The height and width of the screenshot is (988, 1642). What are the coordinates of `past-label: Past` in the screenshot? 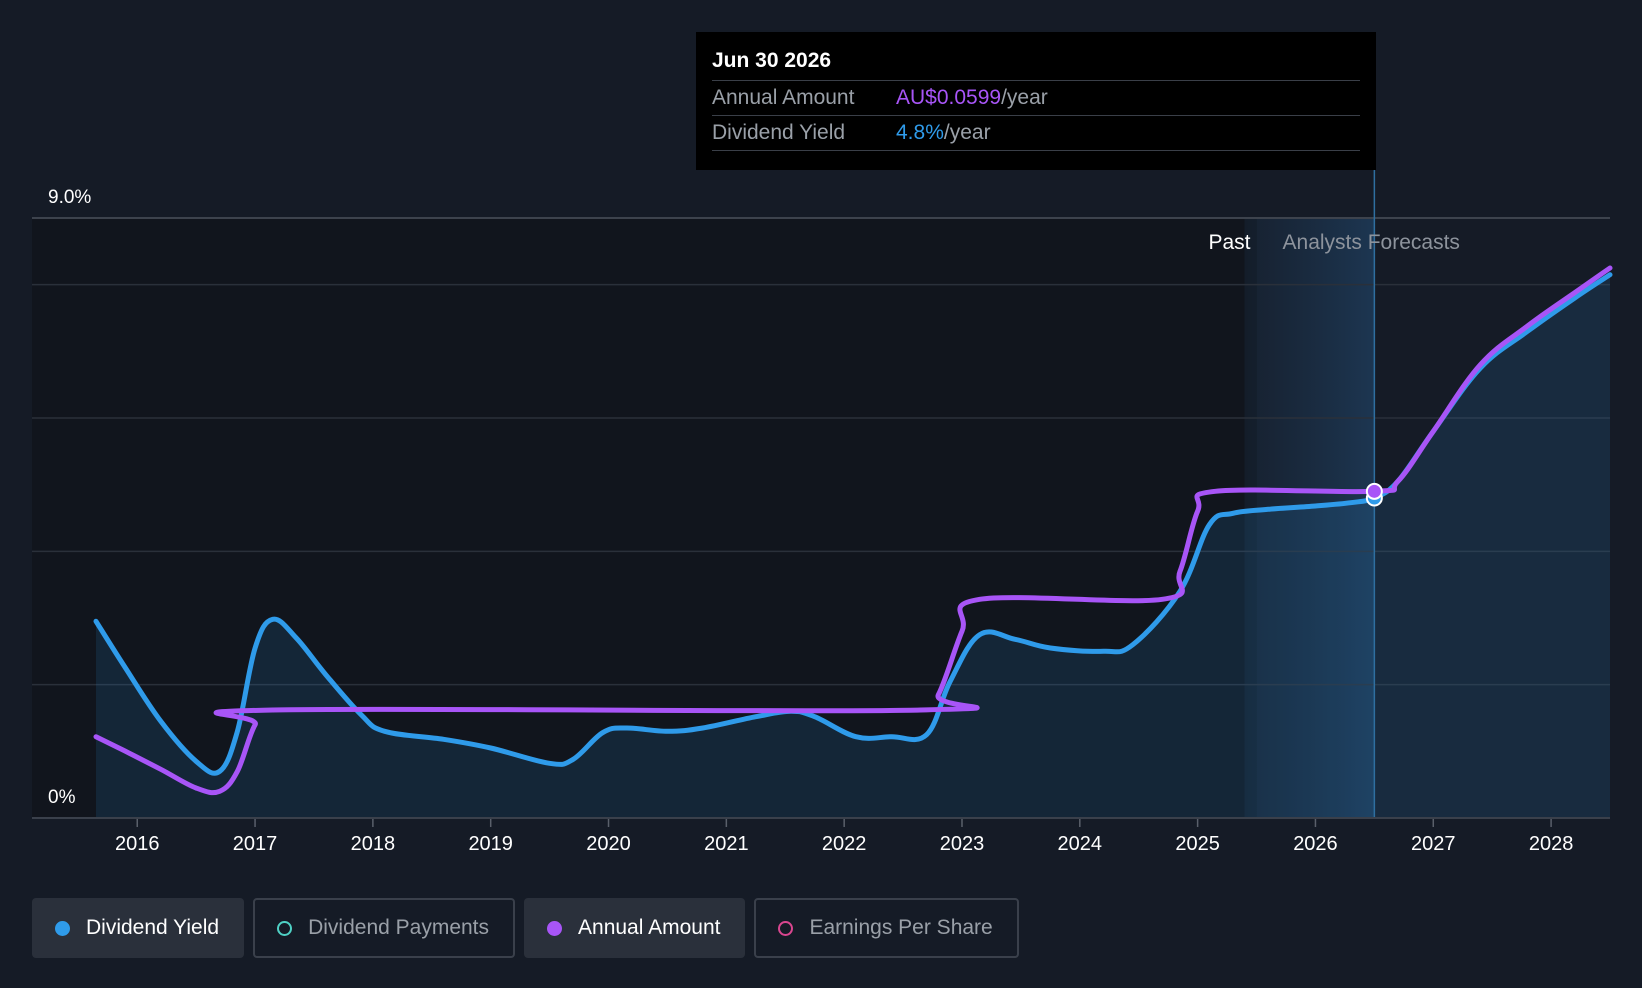 It's located at (1230, 242).